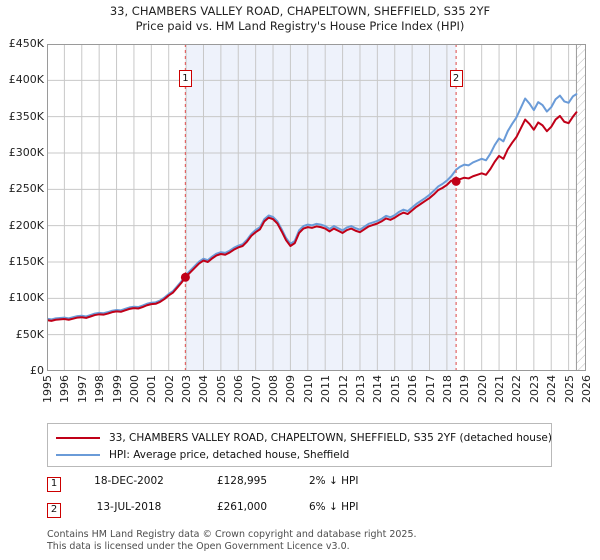 This screenshot has height=560, width=600. I want to click on transaction-hpi-delta: 6% ↓ HPI, so click(334, 507).